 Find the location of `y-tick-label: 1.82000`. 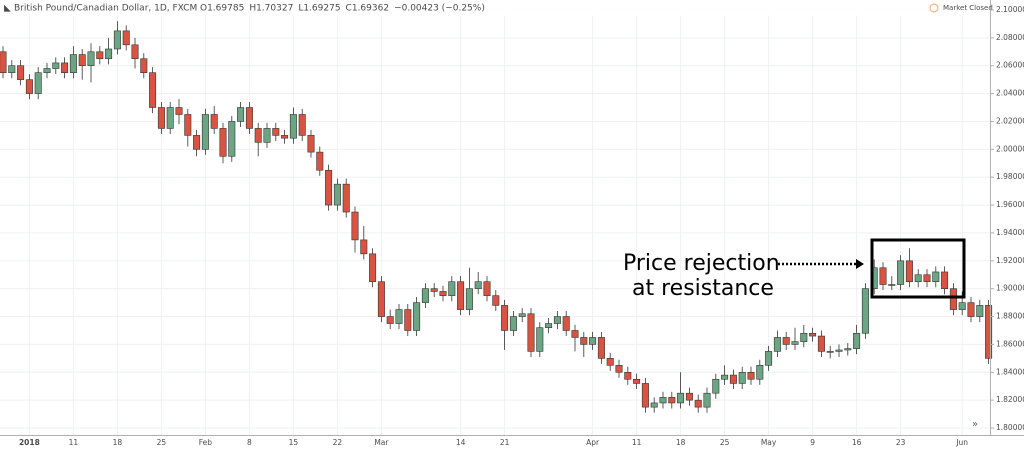

y-tick-label: 1.82000 is located at coordinates (1010, 399).